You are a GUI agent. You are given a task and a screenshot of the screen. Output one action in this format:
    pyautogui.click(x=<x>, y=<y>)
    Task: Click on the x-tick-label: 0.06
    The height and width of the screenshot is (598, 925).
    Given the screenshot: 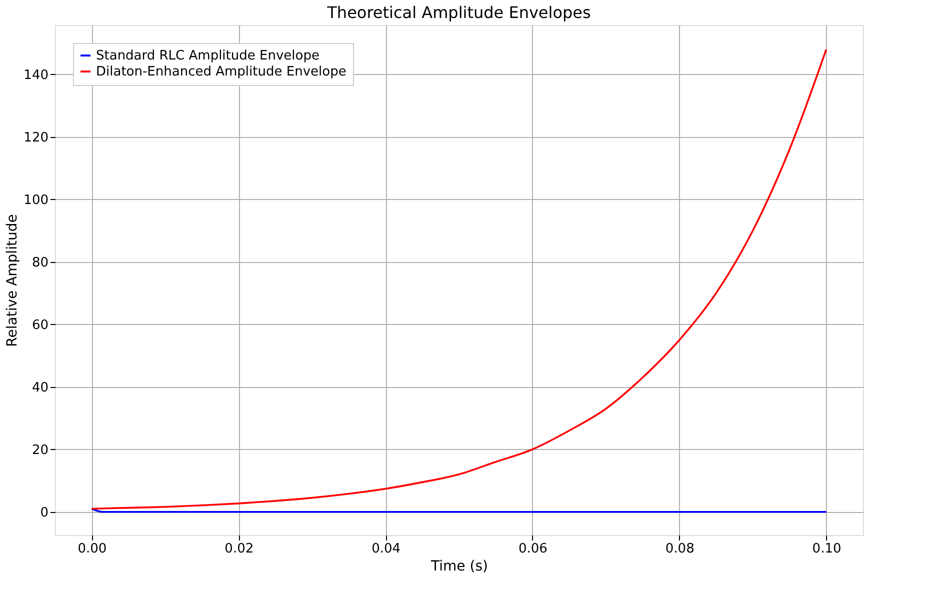 What is the action you would take?
    pyautogui.click(x=533, y=549)
    